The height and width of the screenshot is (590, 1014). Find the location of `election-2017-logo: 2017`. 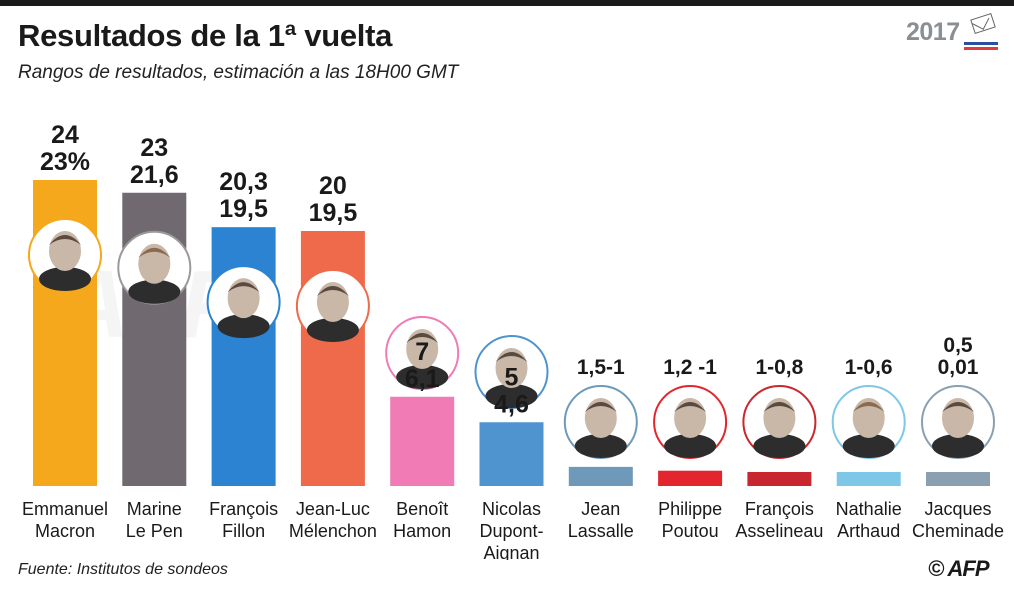

election-2017-logo: 2017 is located at coordinates (952, 32).